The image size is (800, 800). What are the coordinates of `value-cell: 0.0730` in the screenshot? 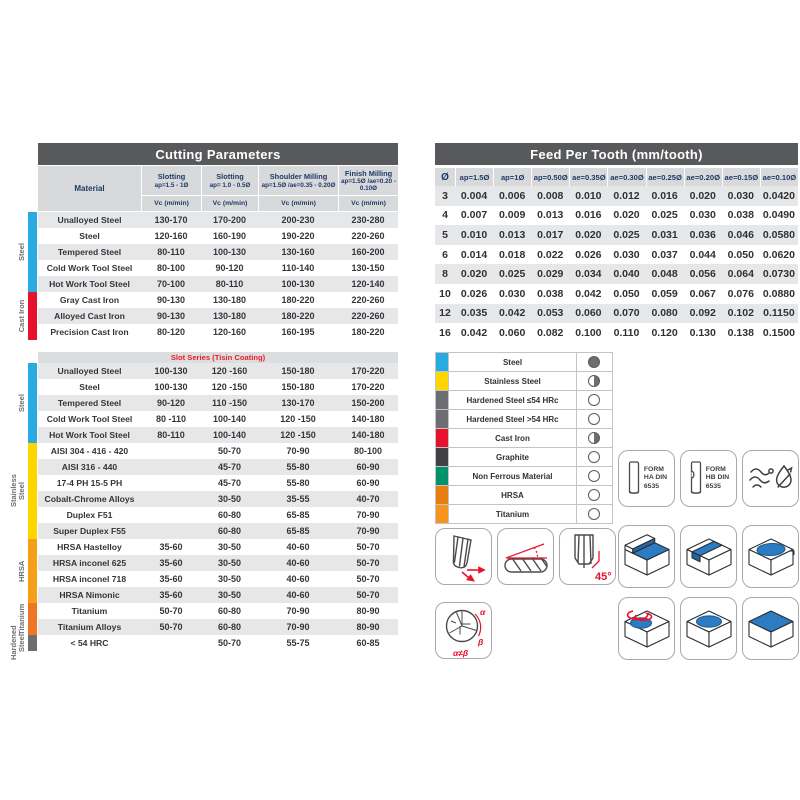 It's located at (778, 274).